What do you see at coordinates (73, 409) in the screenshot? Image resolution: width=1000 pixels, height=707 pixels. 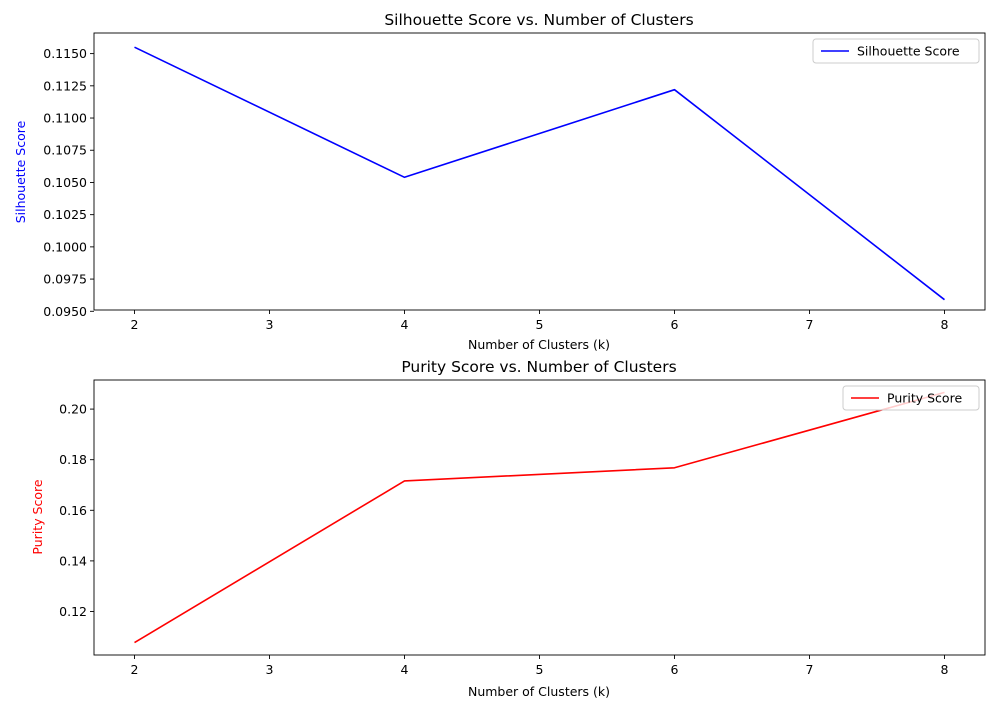 I see `y-tick-label: 0.20` at bounding box center [73, 409].